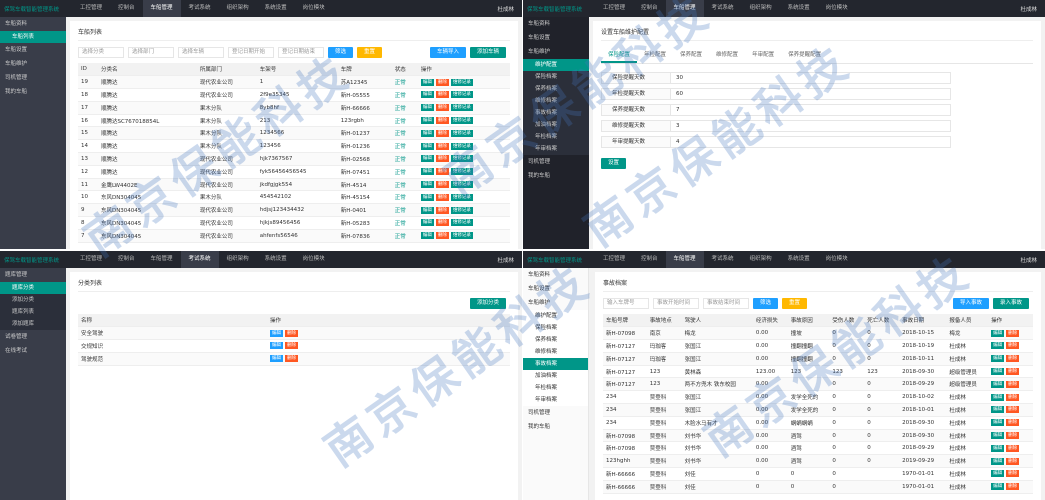 This screenshot has height=500, width=1045. I want to click on sidebar-subitem: 添加题库, so click(33, 324).